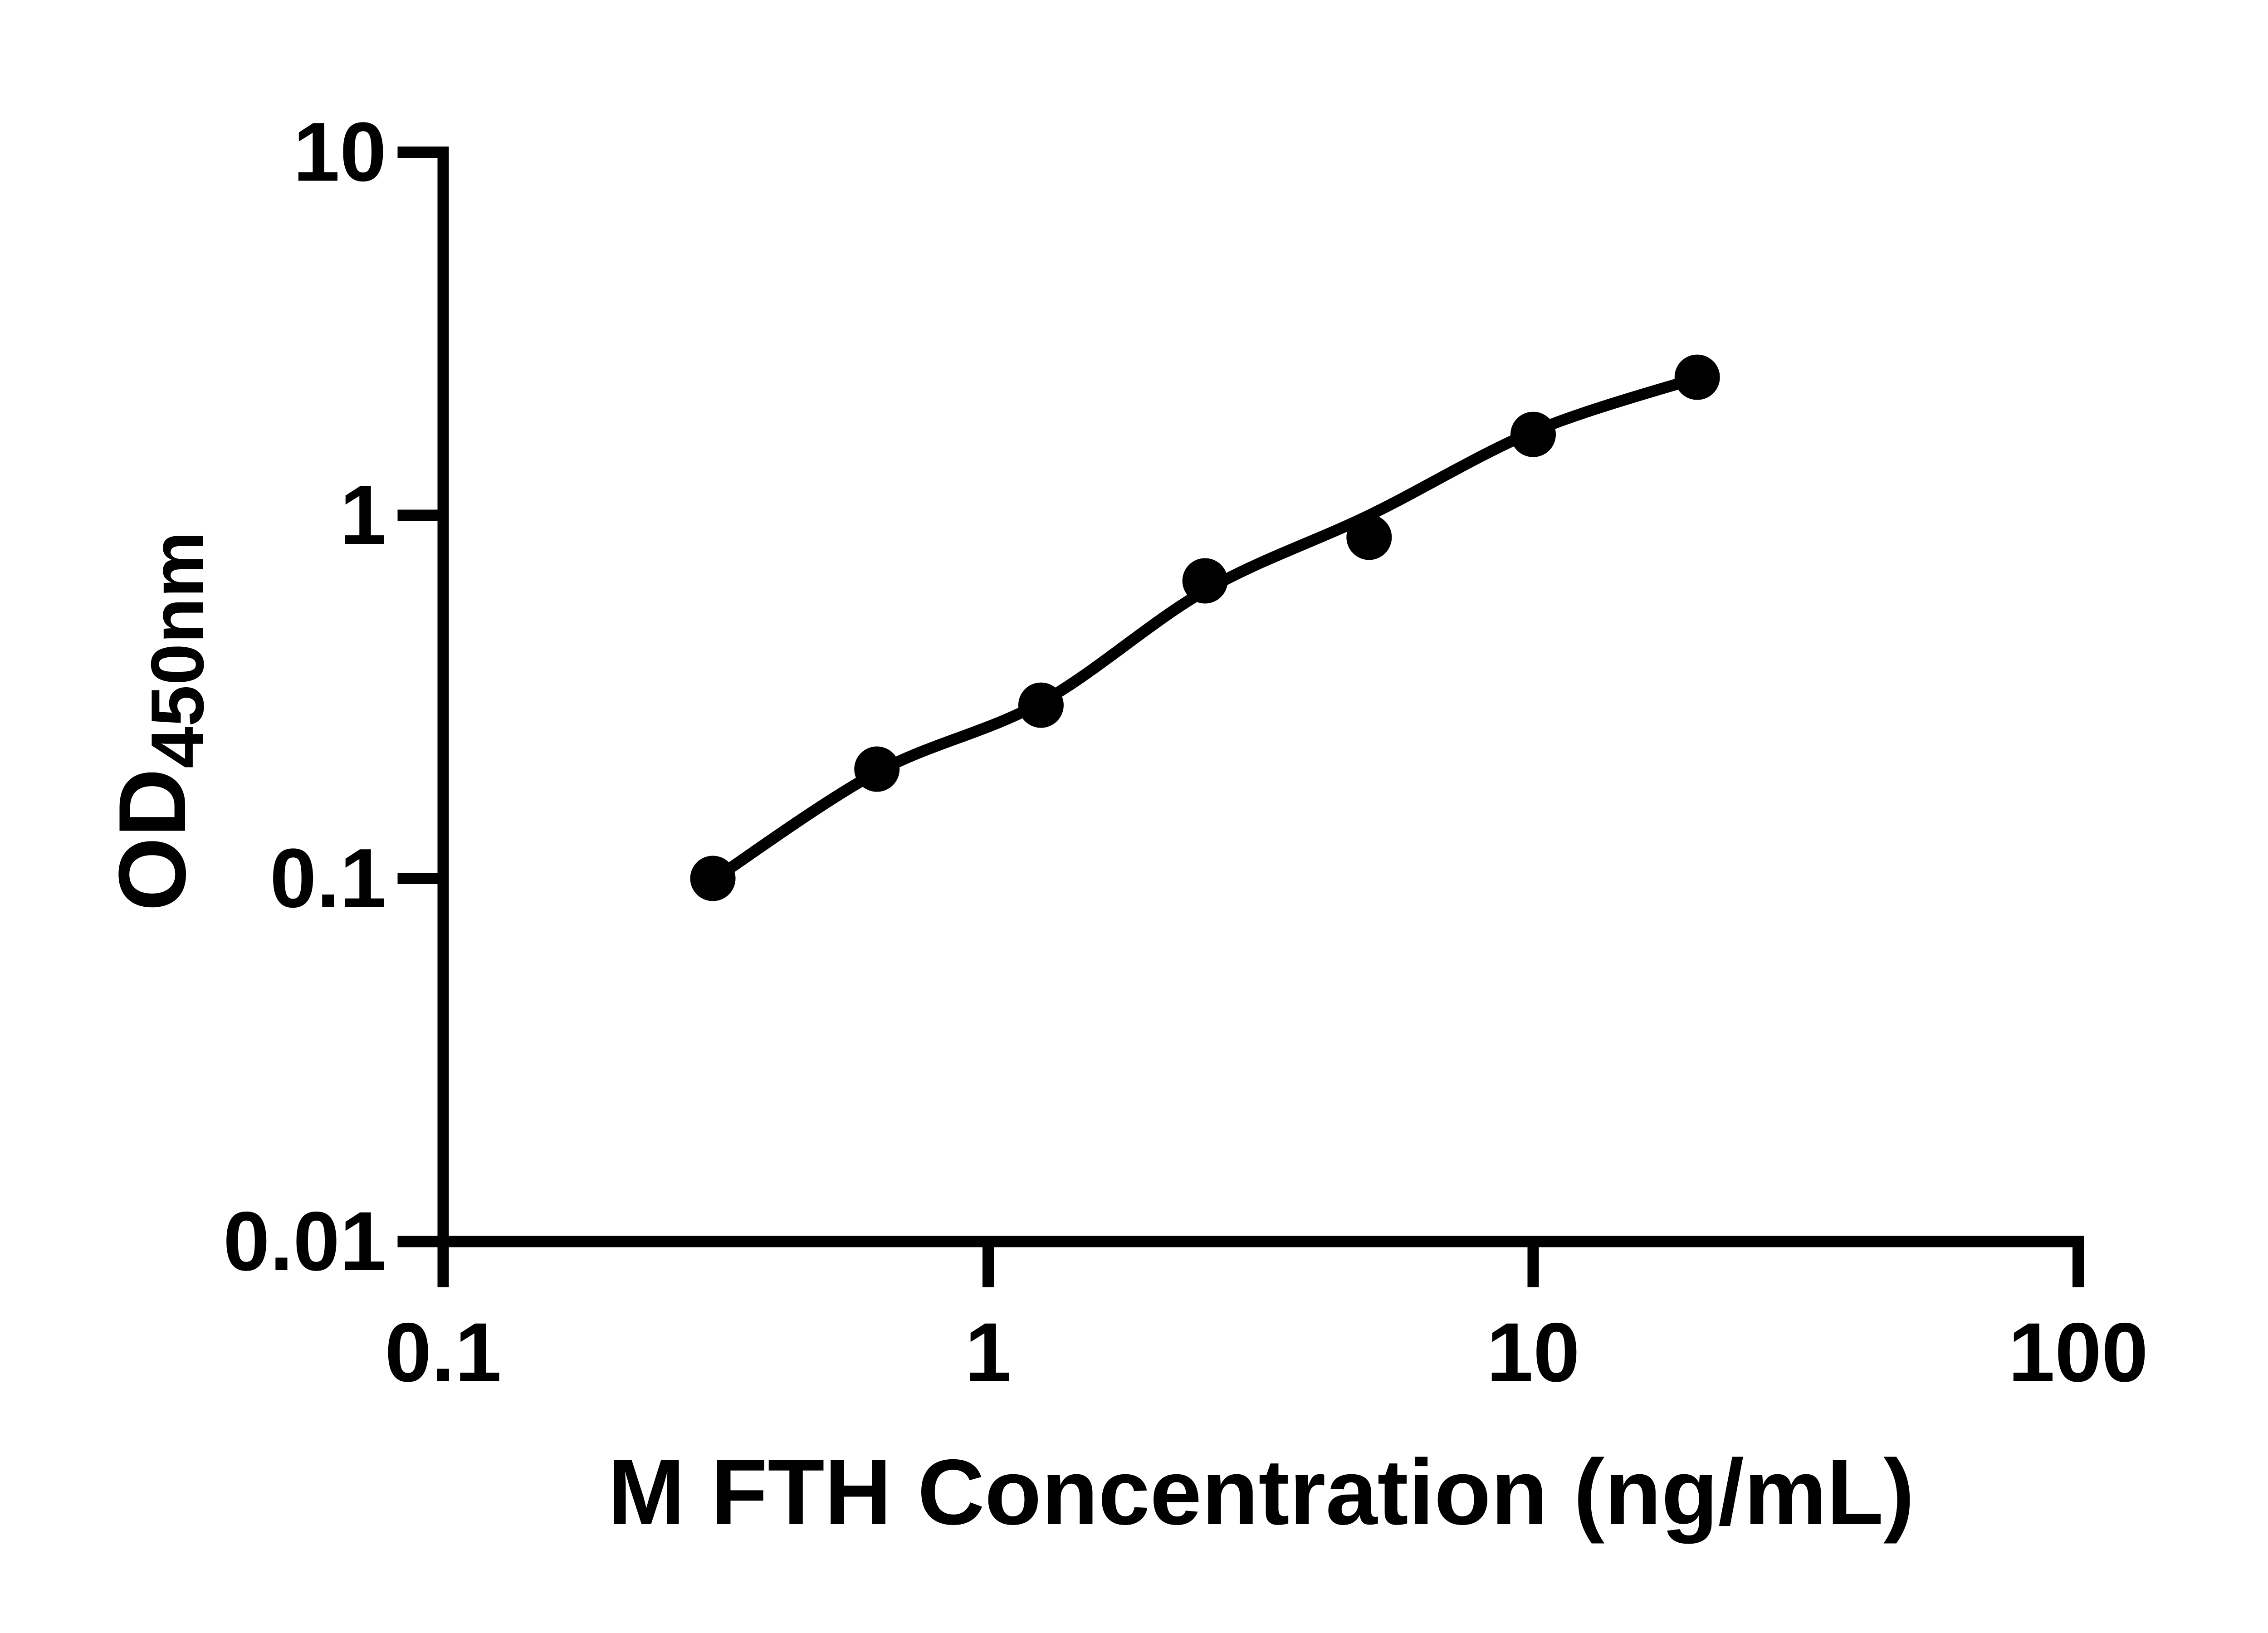 The height and width of the screenshot is (1633, 2268). What do you see at coordinates (1266, 1352) in the screenshot?
I see `x-tick-labels: 0.1 1 10 100` at bounding box center [1266, 1352].